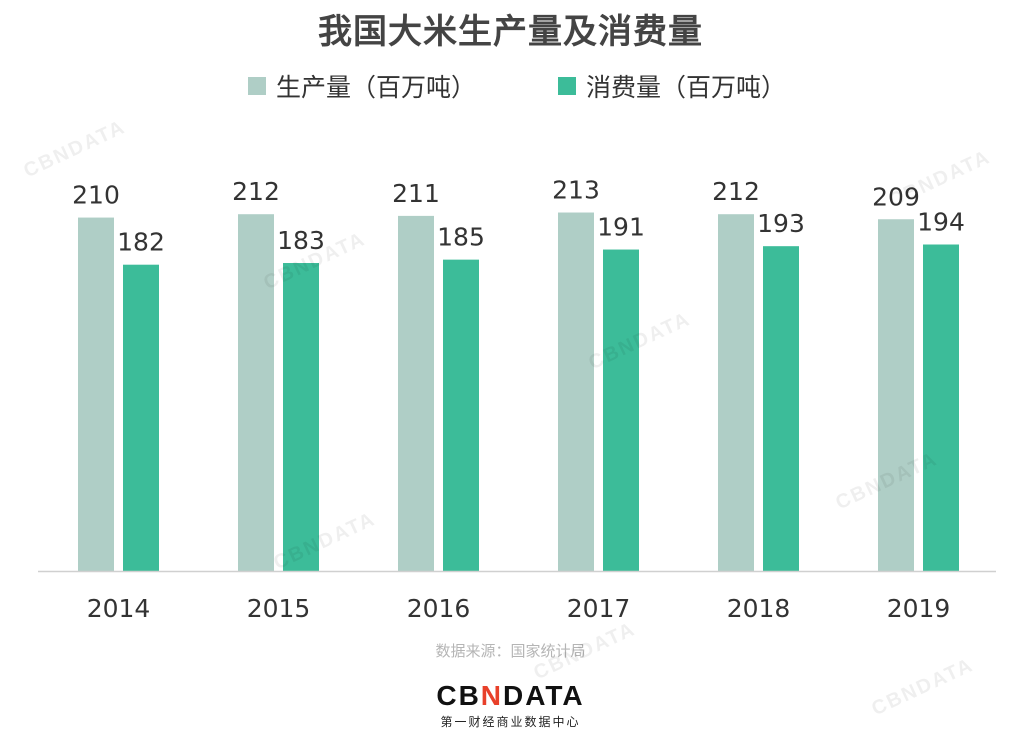  Describe the element at coordinates (686, 87) in the screenshot. I see `legend-label-consumption: 消费量（百万吨）` at that location.